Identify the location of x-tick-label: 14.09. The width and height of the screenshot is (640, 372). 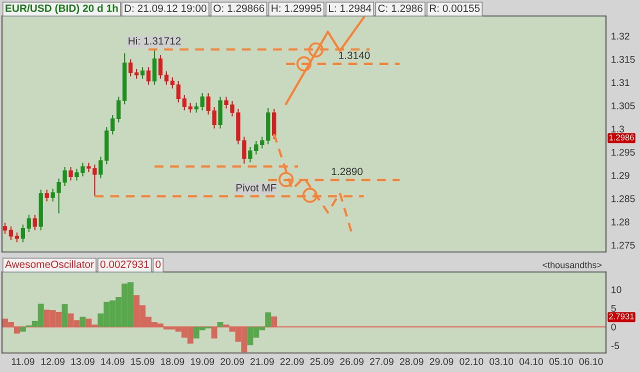
(112, 361).